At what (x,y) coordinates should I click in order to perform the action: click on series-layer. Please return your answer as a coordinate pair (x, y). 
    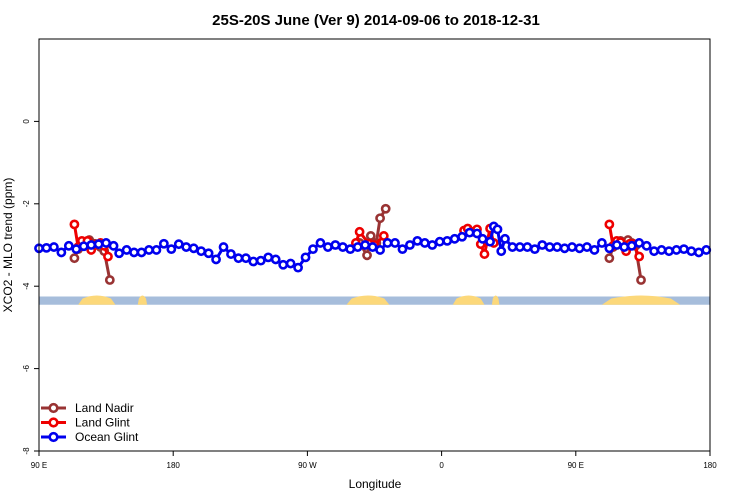
    Looking at the image, I should click on (373, 244).